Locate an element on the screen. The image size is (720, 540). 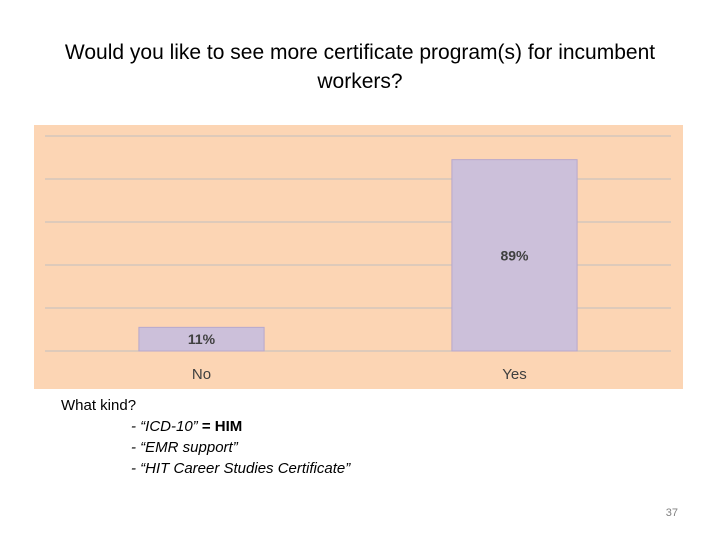
bar-yes is located at coordinates (514, 255).